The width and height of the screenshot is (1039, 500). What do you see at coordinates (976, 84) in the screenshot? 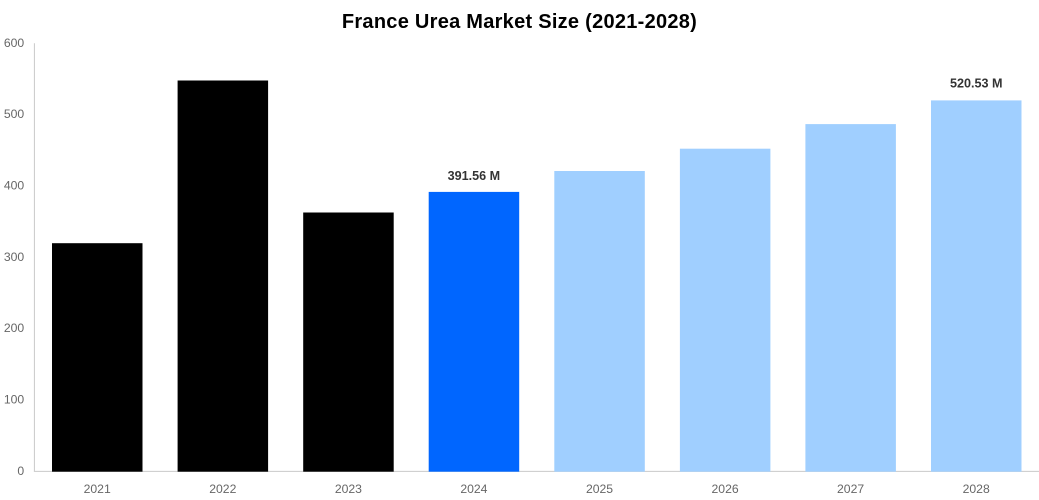
I see `svg-text: 520.53 M` at bounding box center [976, 84].